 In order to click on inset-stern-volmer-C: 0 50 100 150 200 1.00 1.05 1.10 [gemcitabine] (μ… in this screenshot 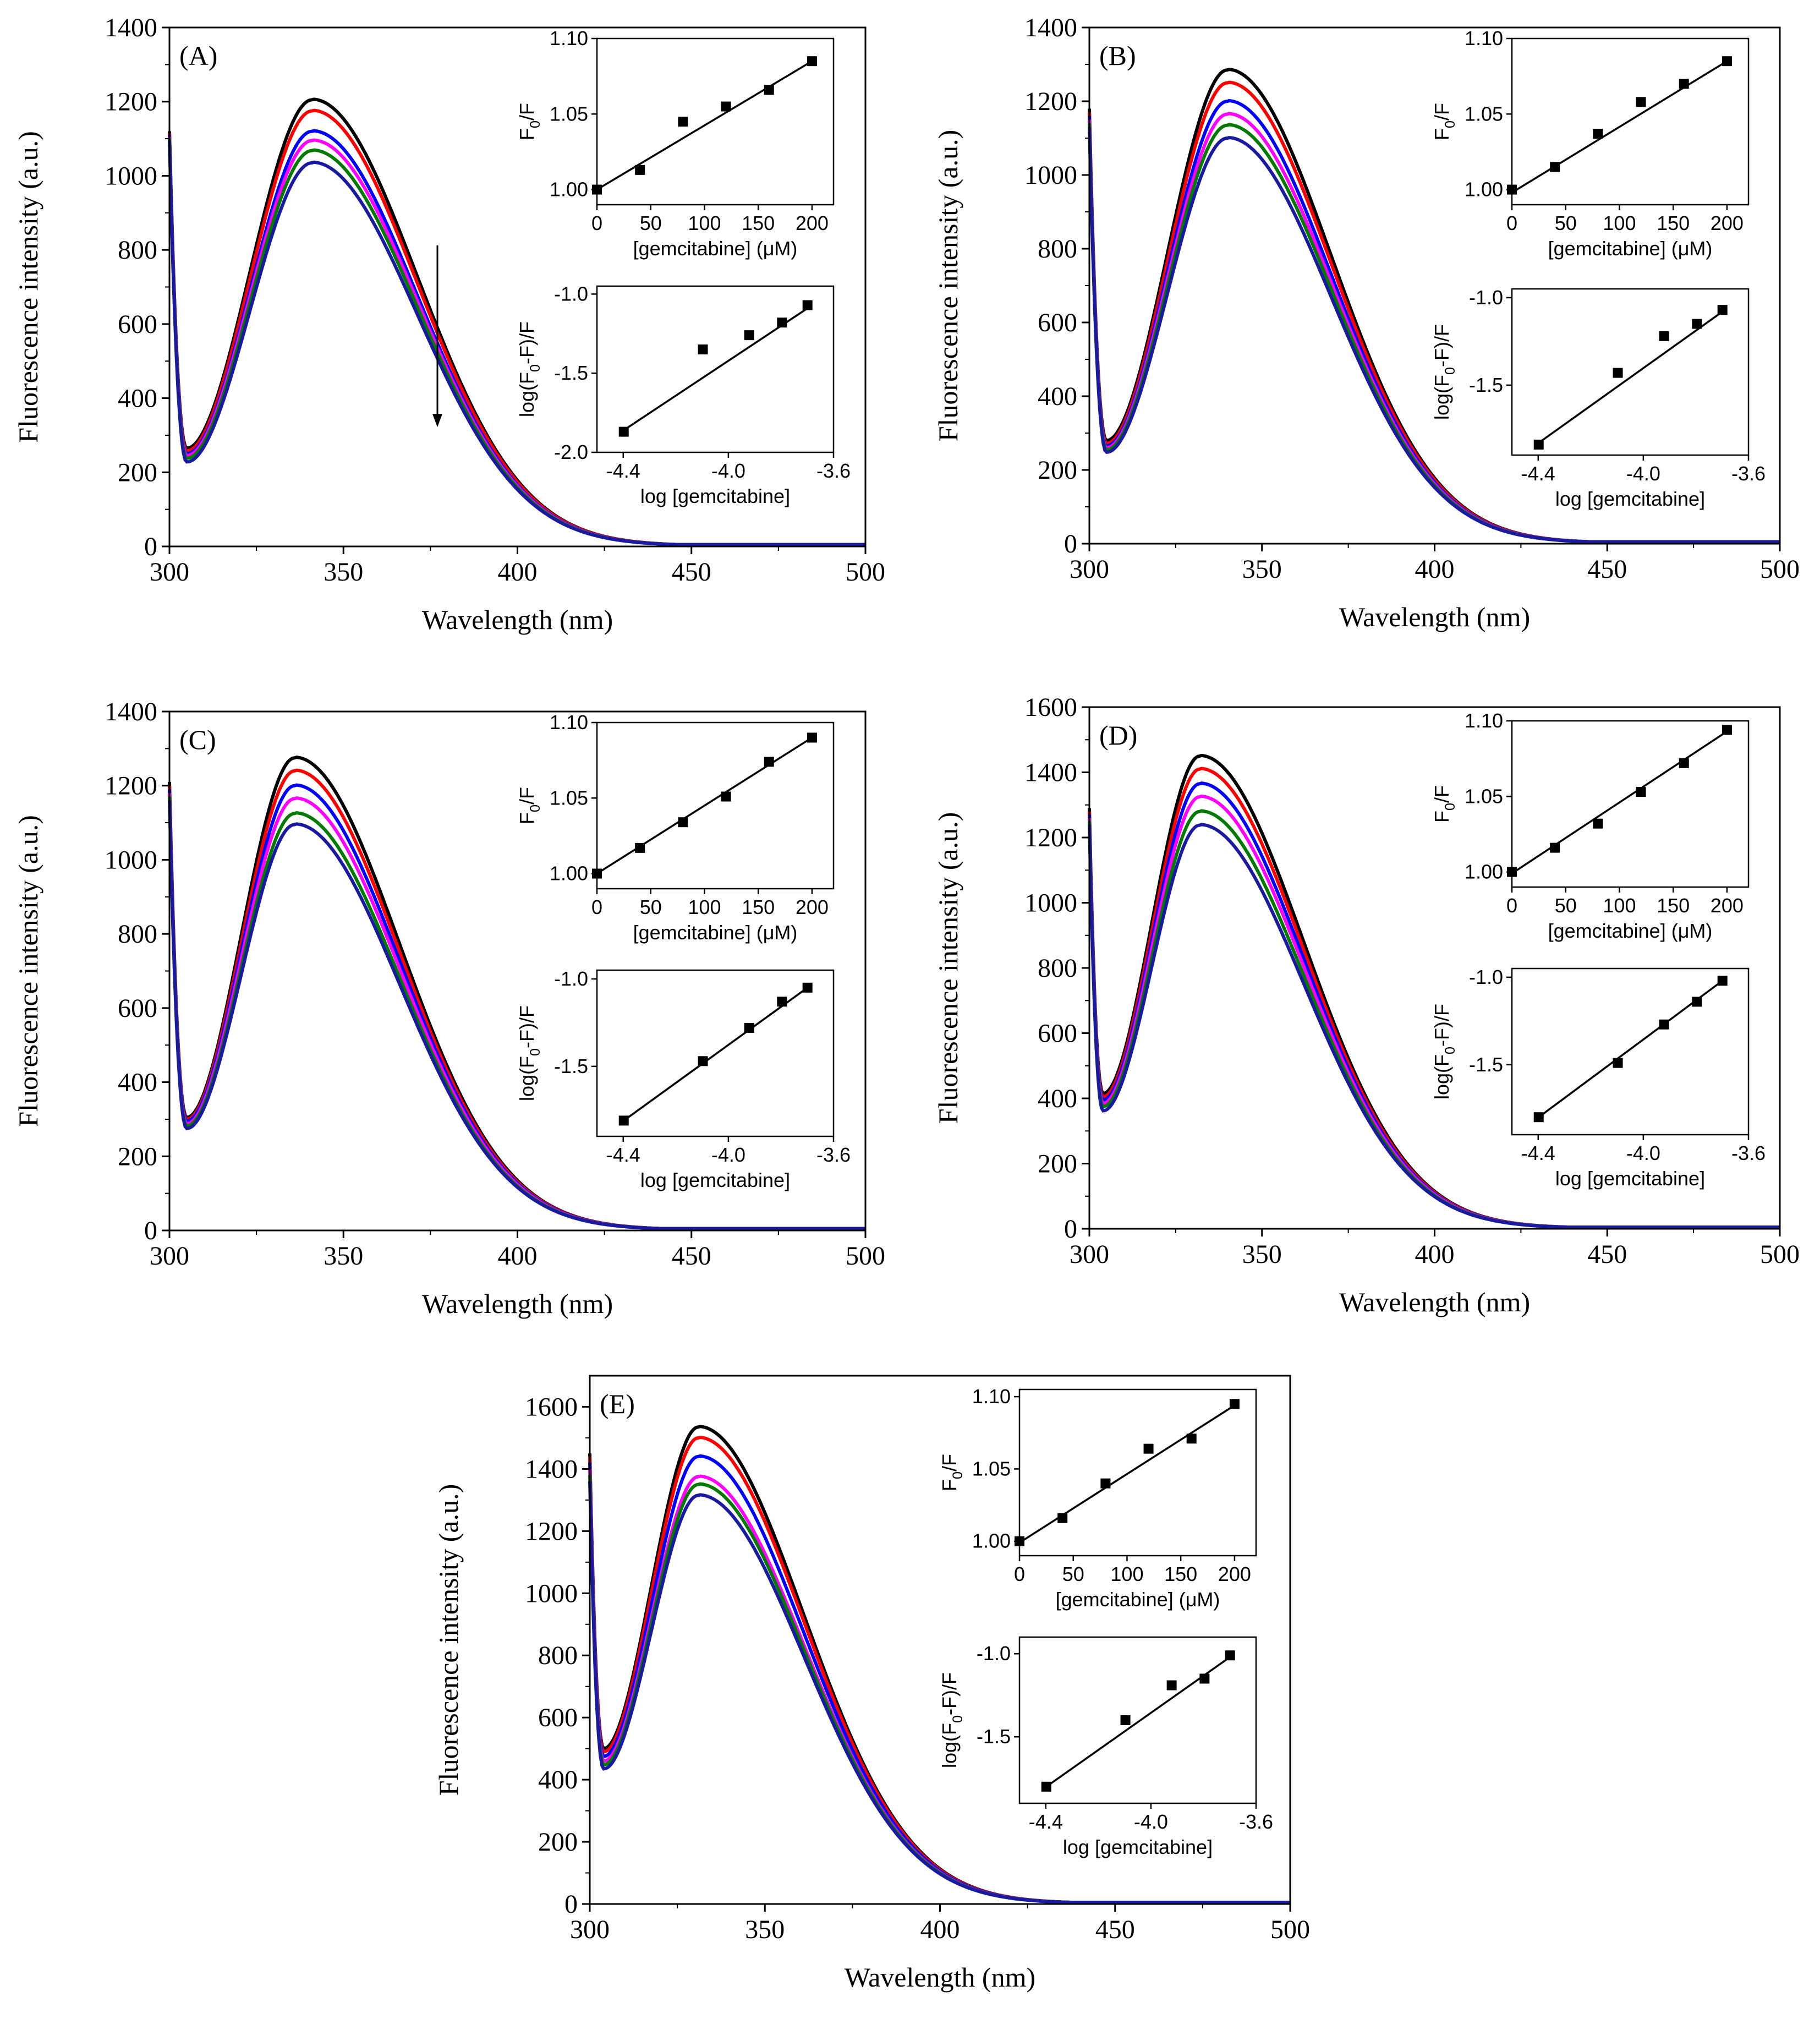, I will do `click(675, 828)`.